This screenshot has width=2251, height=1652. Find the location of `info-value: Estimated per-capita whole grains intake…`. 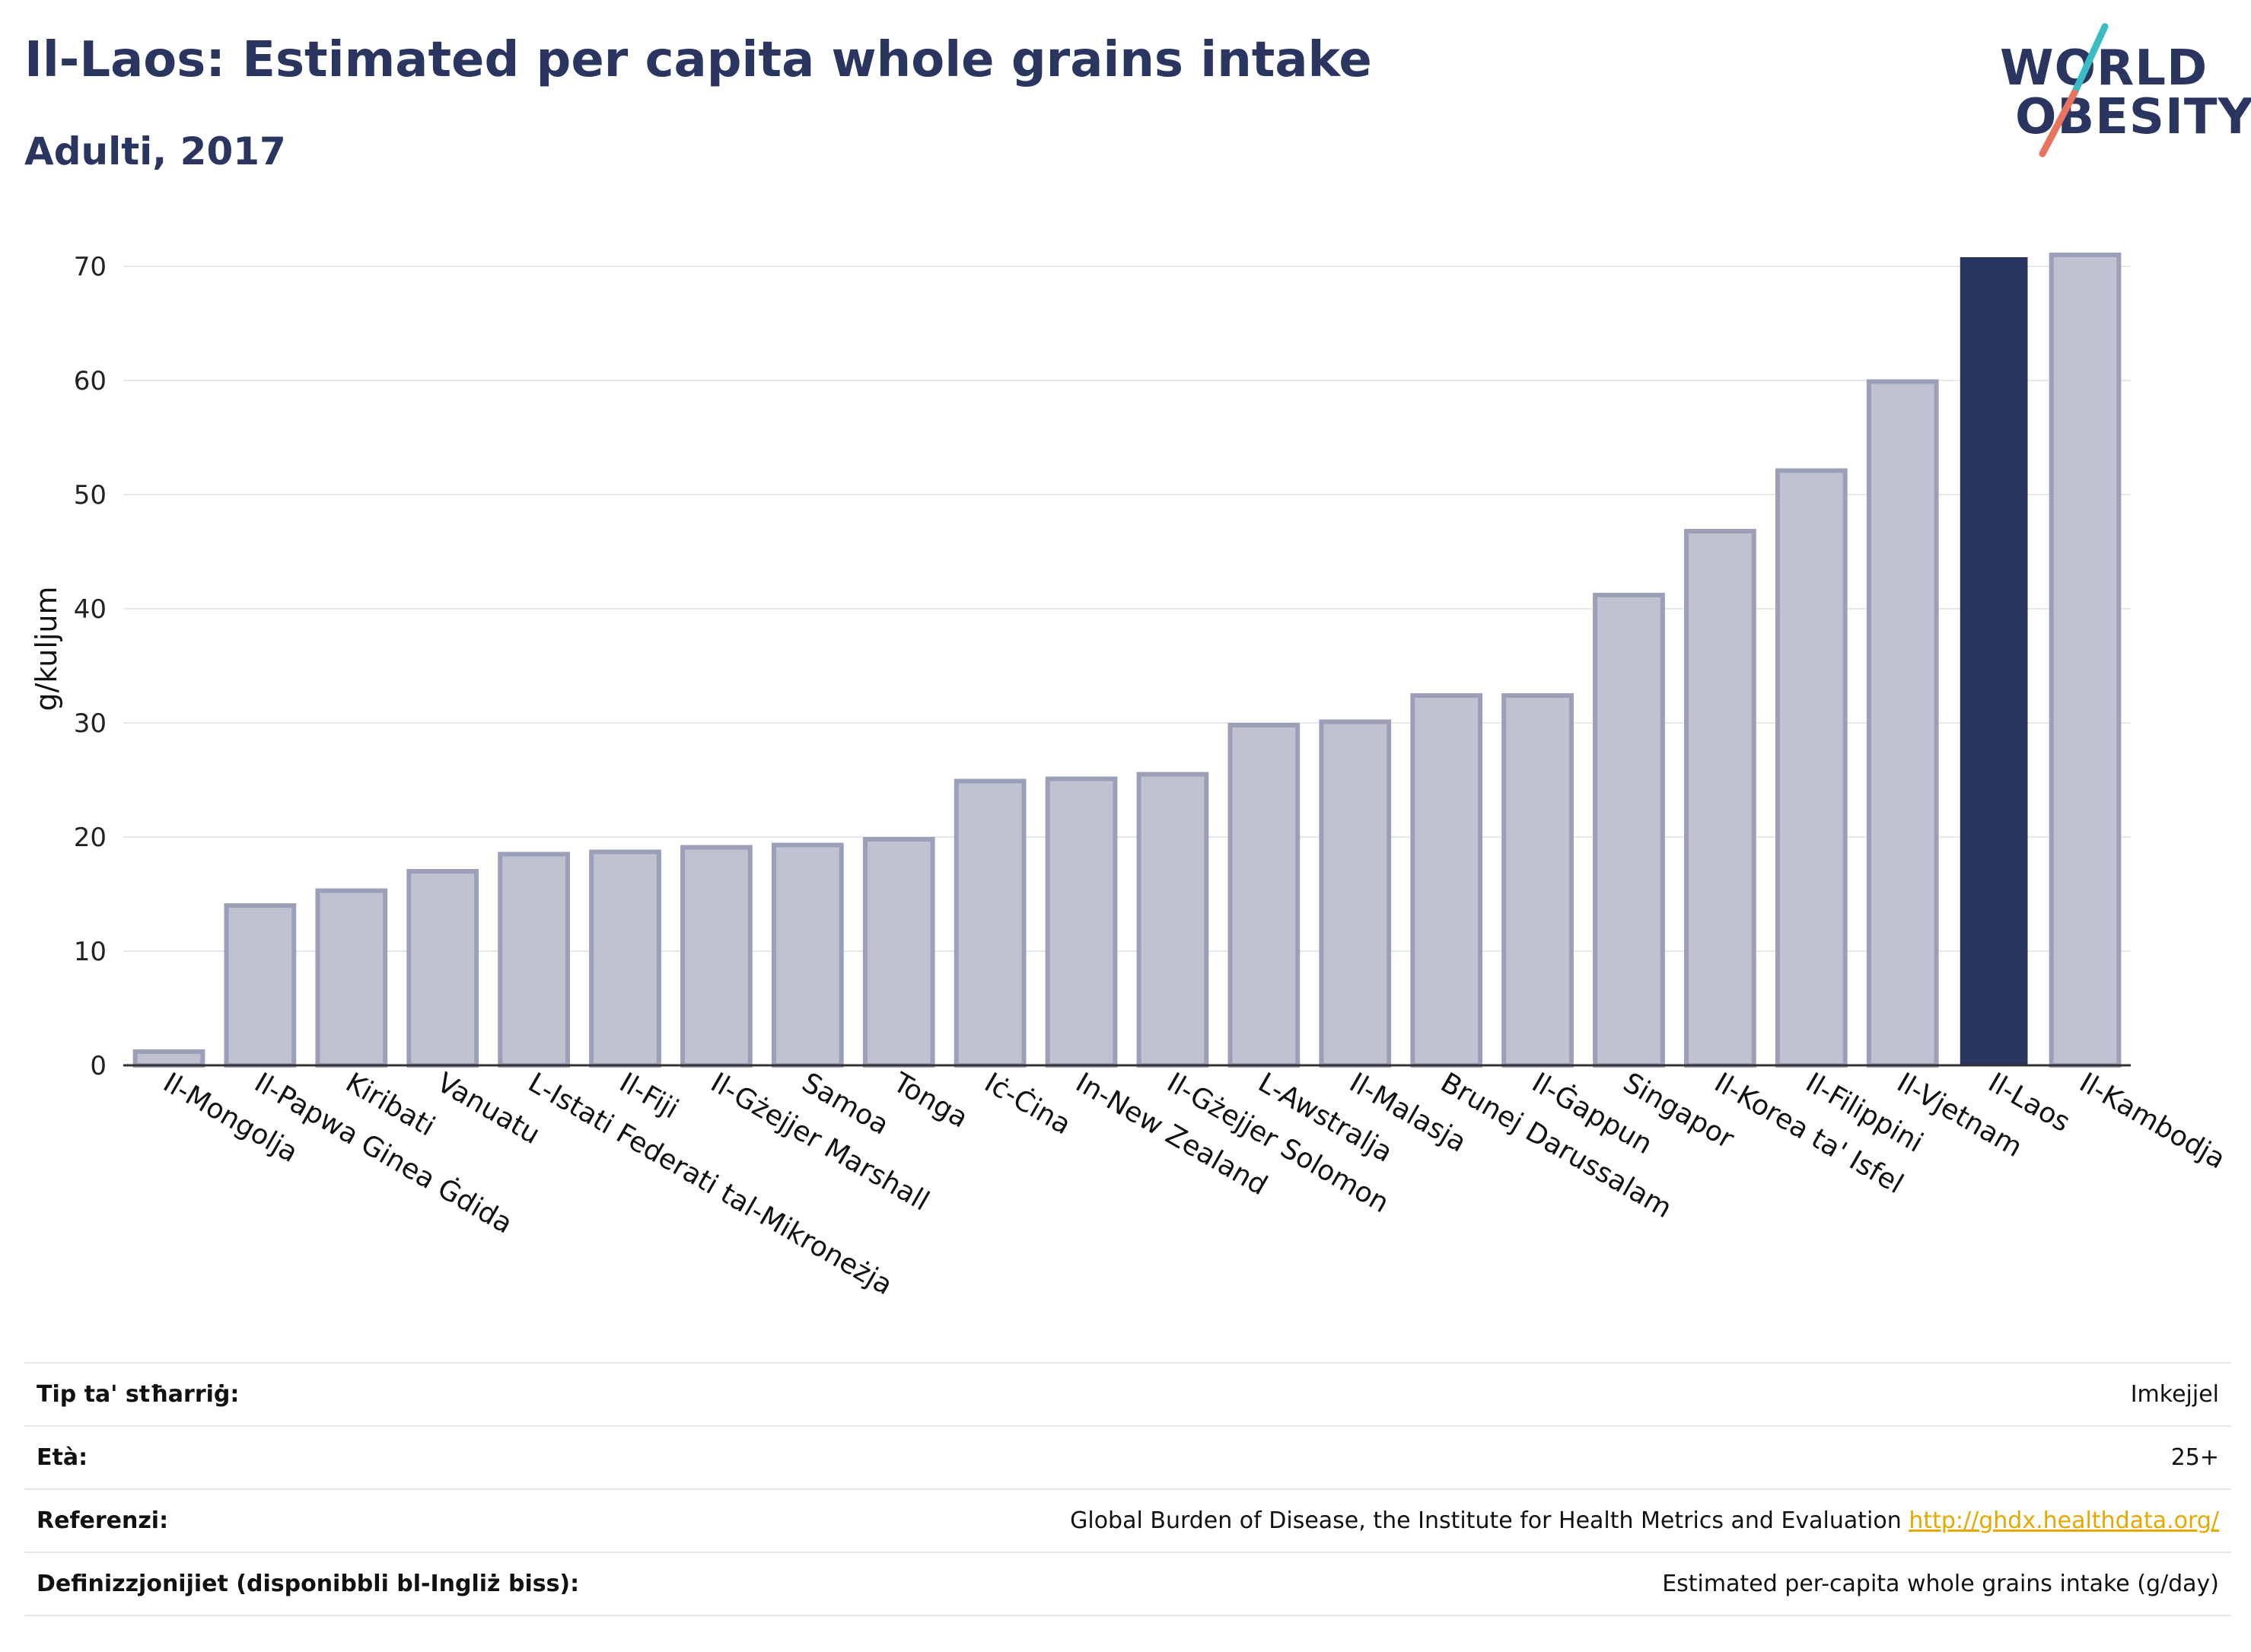

info-value: Estimated per-capita whole grains intake… is located at coordinates (1940, 1584).